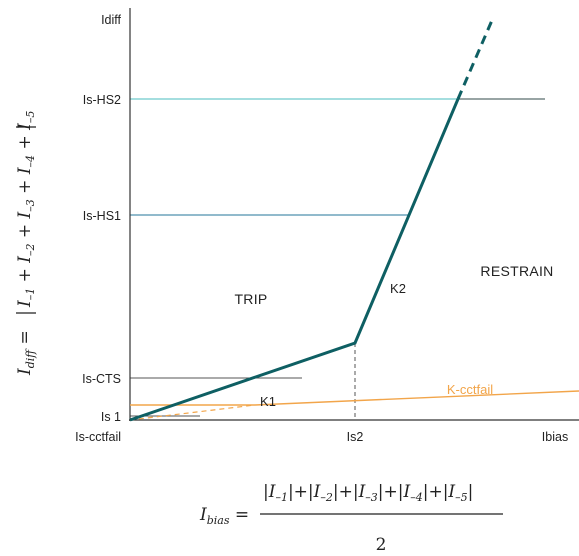  I want to click on tick-label-is-hs1: Is-HS1, so click(102, 216).